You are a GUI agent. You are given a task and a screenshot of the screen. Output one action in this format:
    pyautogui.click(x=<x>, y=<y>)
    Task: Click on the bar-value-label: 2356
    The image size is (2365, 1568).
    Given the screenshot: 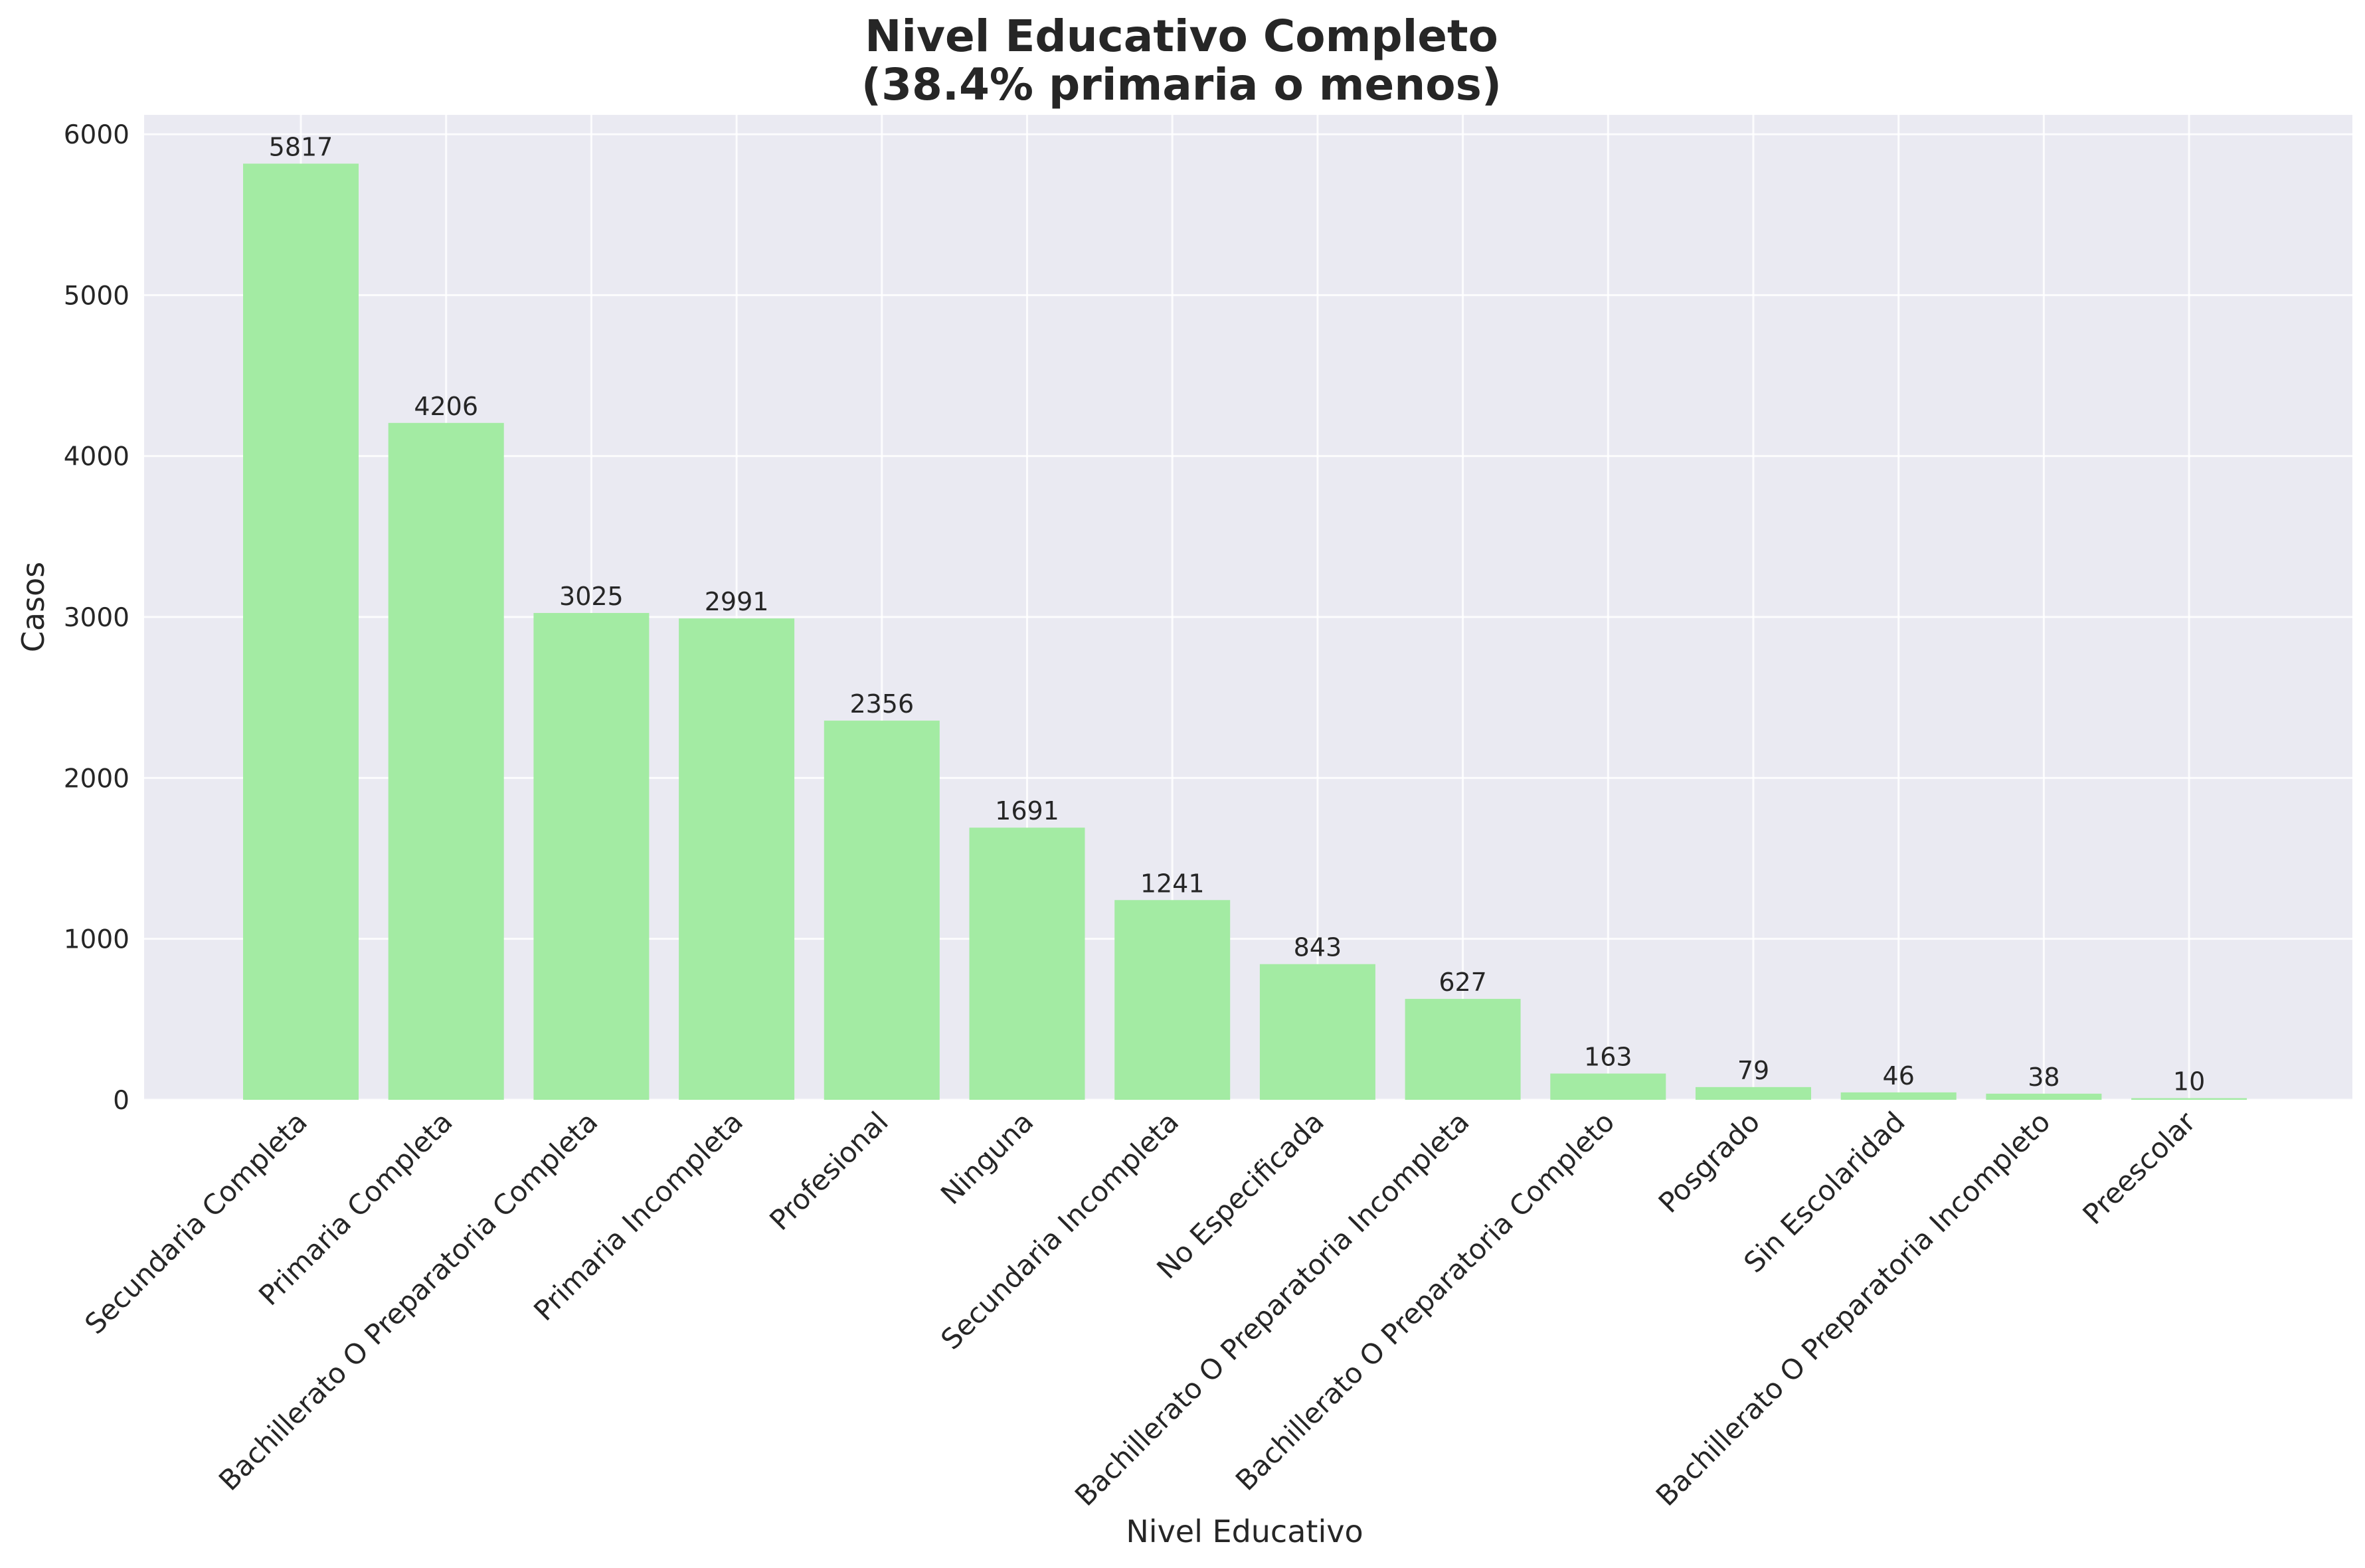 What is the action you would take?
    pyautogui.click(x=881, y=704)
    